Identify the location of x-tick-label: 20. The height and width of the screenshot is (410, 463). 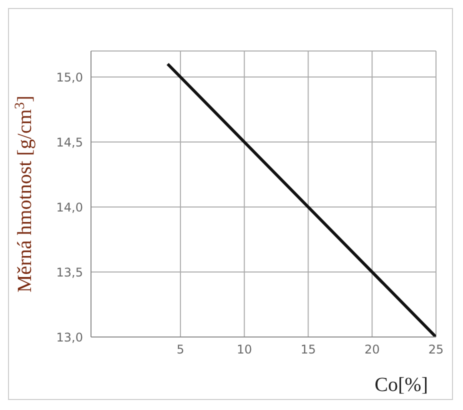
(372, 349).